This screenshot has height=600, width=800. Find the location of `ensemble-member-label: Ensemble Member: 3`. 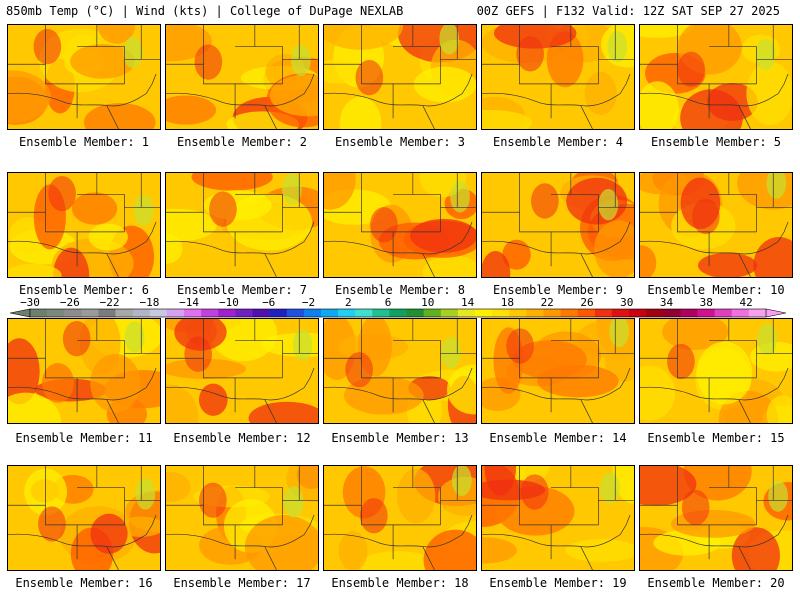

ensemble-member-label: Ensemble Member: 3 is located at coordinates (400, 142).